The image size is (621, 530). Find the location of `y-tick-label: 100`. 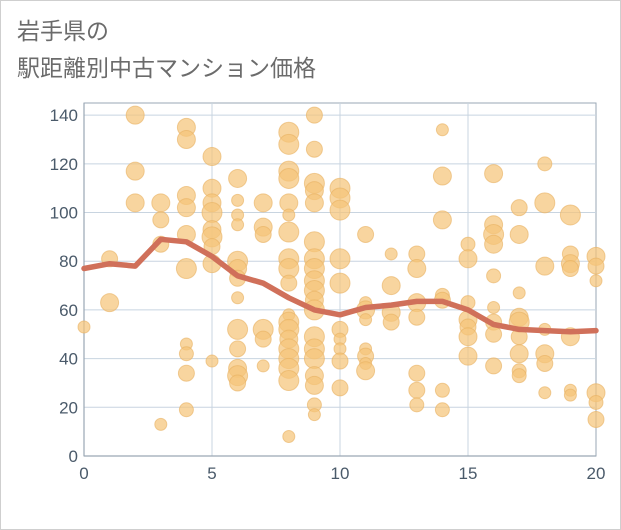

y-tick-label: 100 is located at coordinates (64, 213).